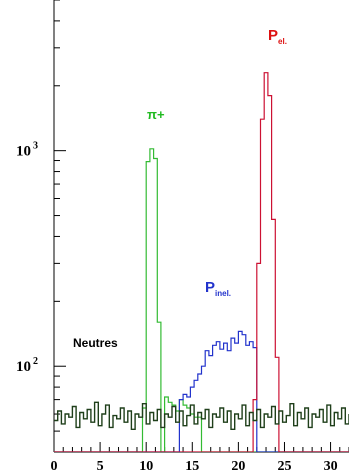 The image size is (349, 475). What do you see at coordinates (218, 288) in the screenshot?
I see `annotation-p-inel: Pinel.` at bounding box center [218, 288].